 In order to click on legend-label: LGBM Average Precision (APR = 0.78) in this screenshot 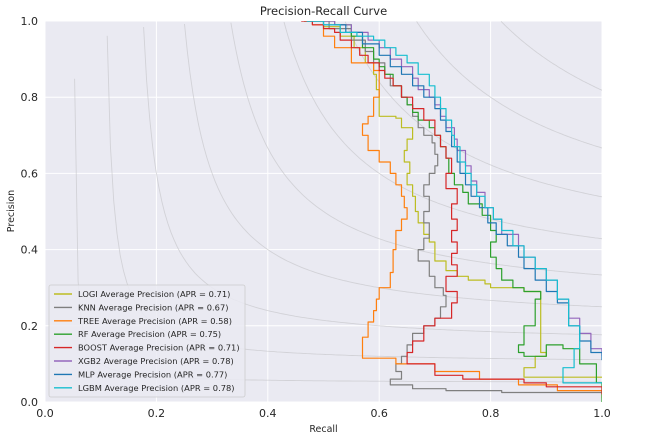, I will do `click(156, 388)`.